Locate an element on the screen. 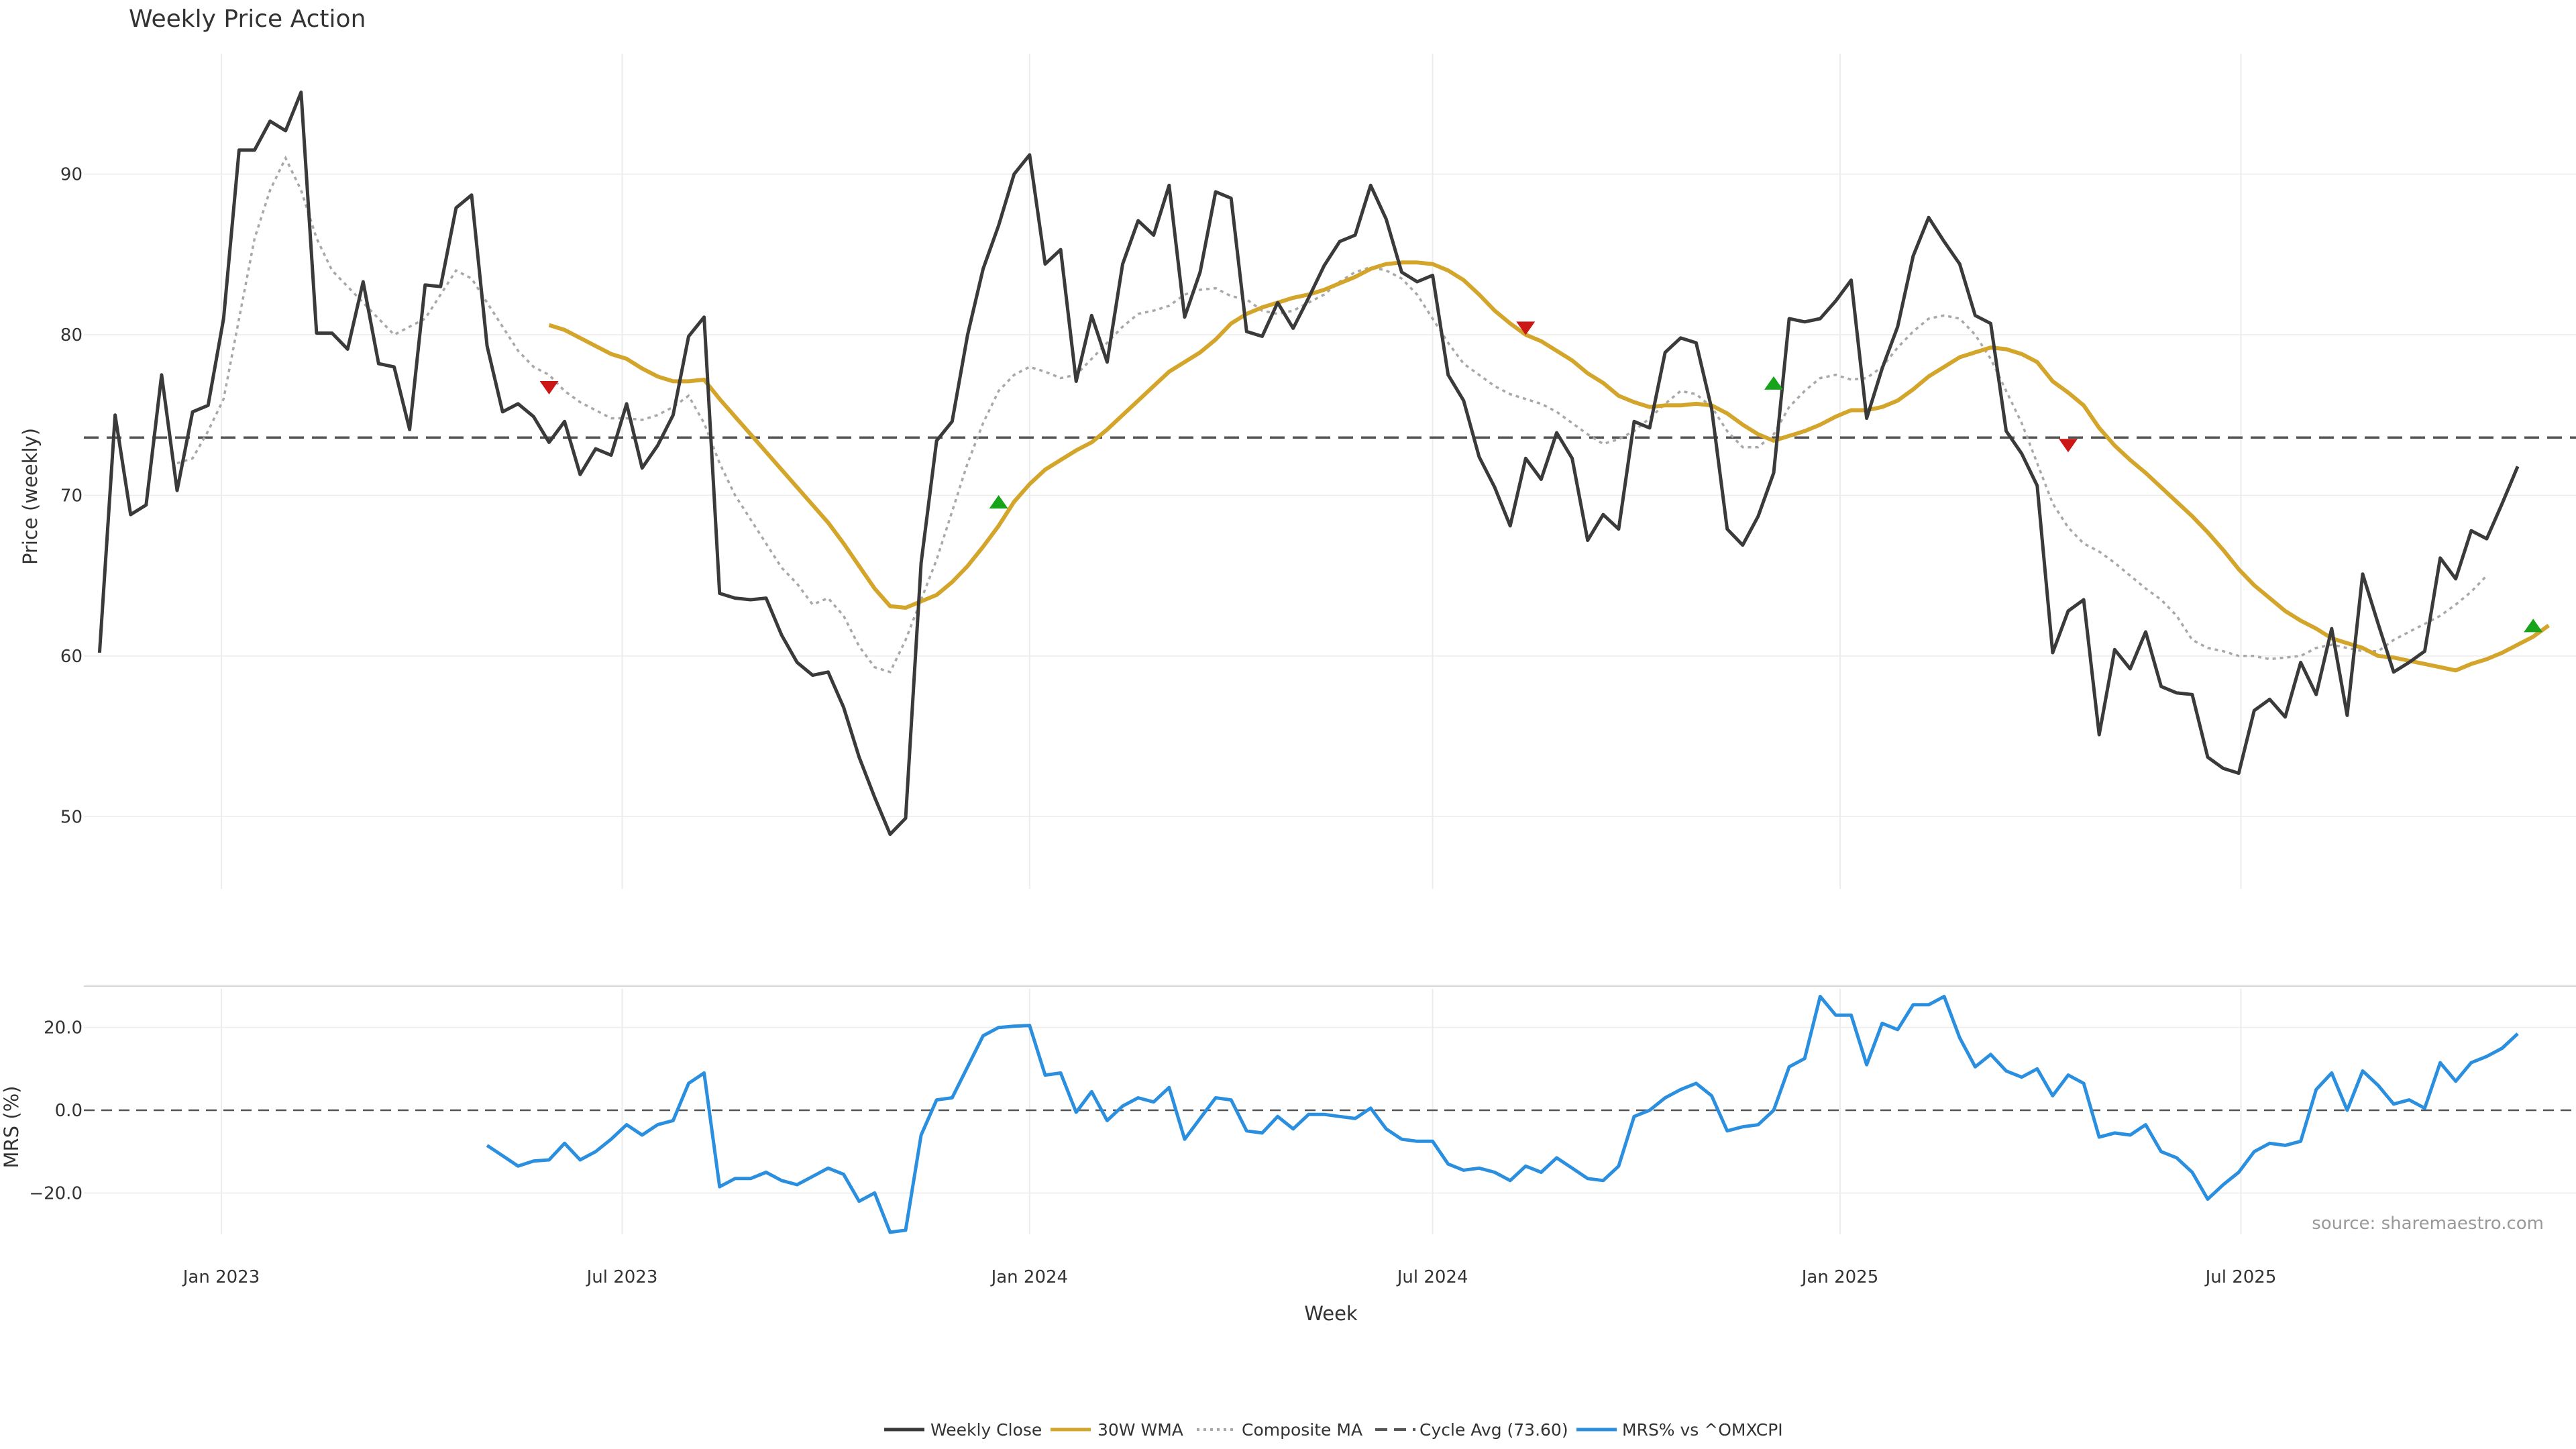  chart-title: Weekly Price Action is located at coordinates (247, 19).